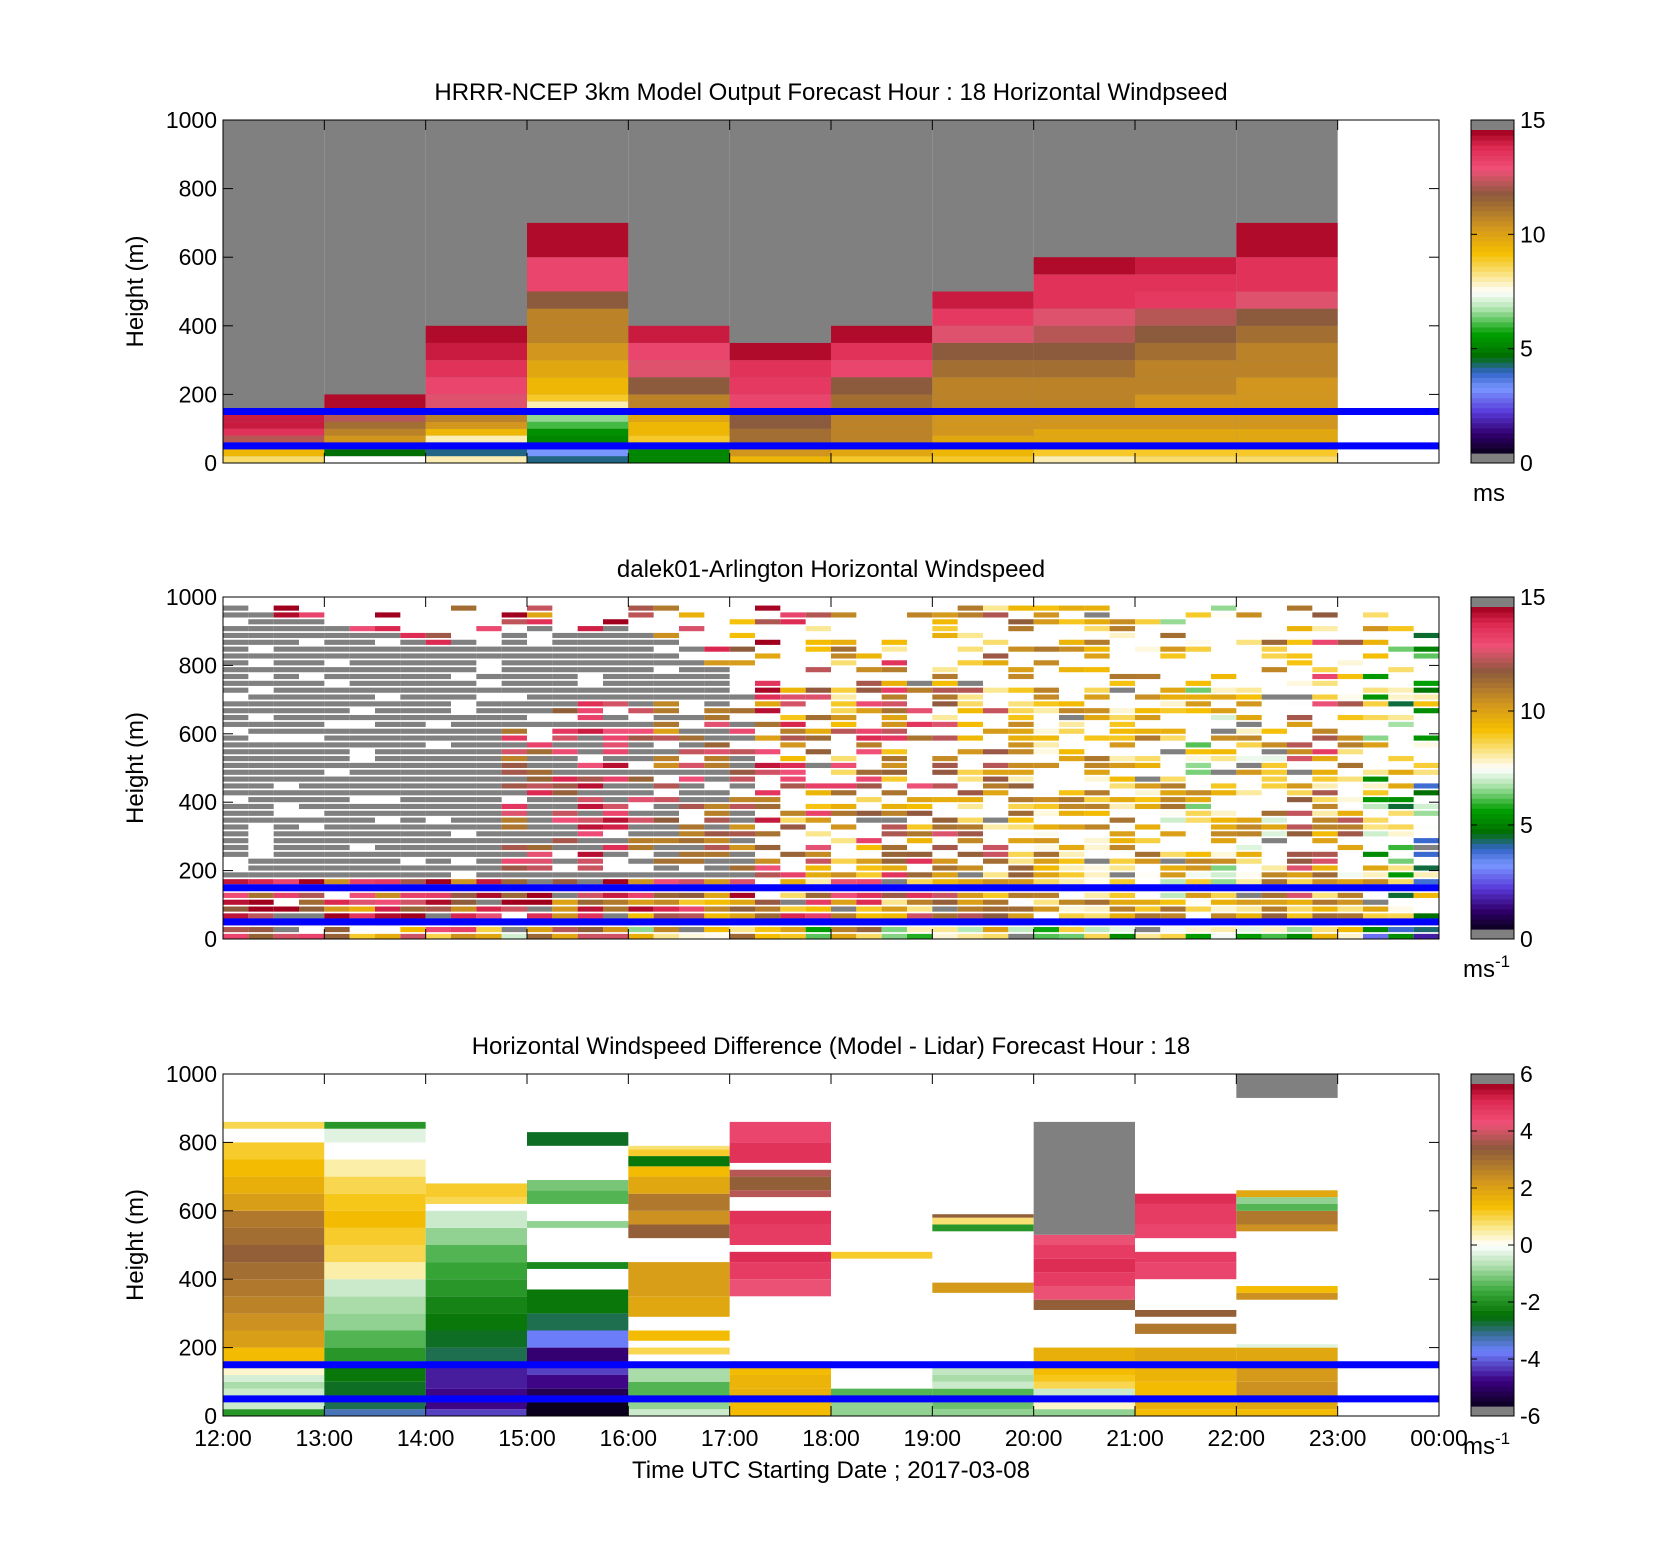  I want to click on colorbar-tick-label: -6, so click(1530, 1416).